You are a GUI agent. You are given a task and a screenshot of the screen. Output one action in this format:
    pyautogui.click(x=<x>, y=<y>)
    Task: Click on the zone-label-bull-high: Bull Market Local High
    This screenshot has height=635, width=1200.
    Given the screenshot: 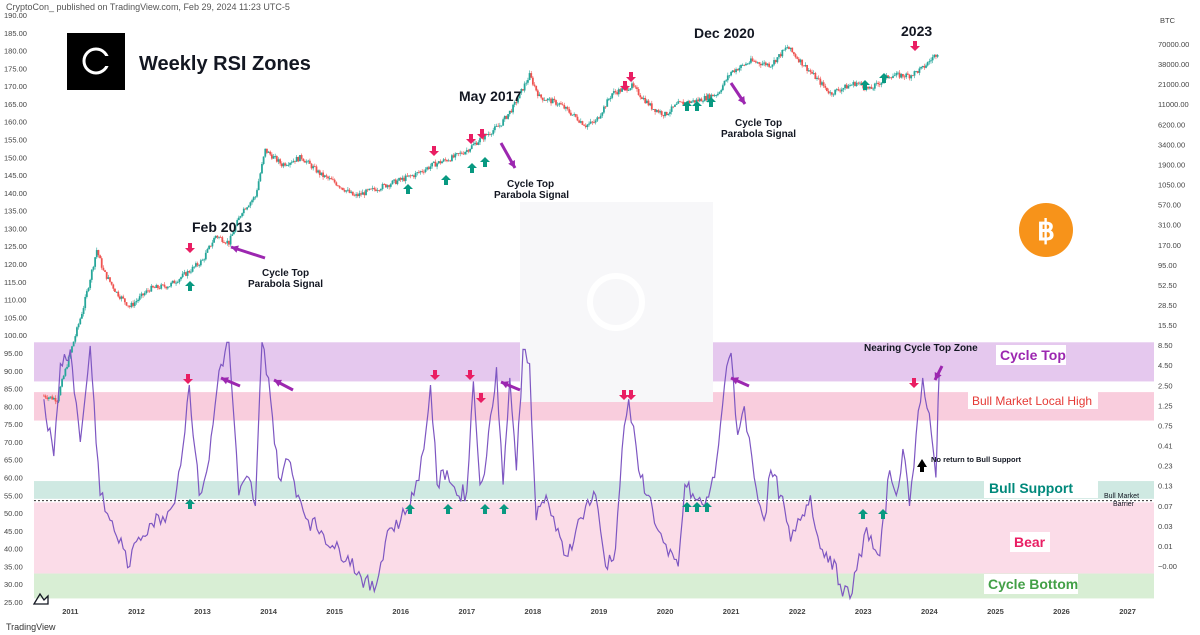 What is the action you would take?
    pyautogui.click(x=1032, y=401)
    